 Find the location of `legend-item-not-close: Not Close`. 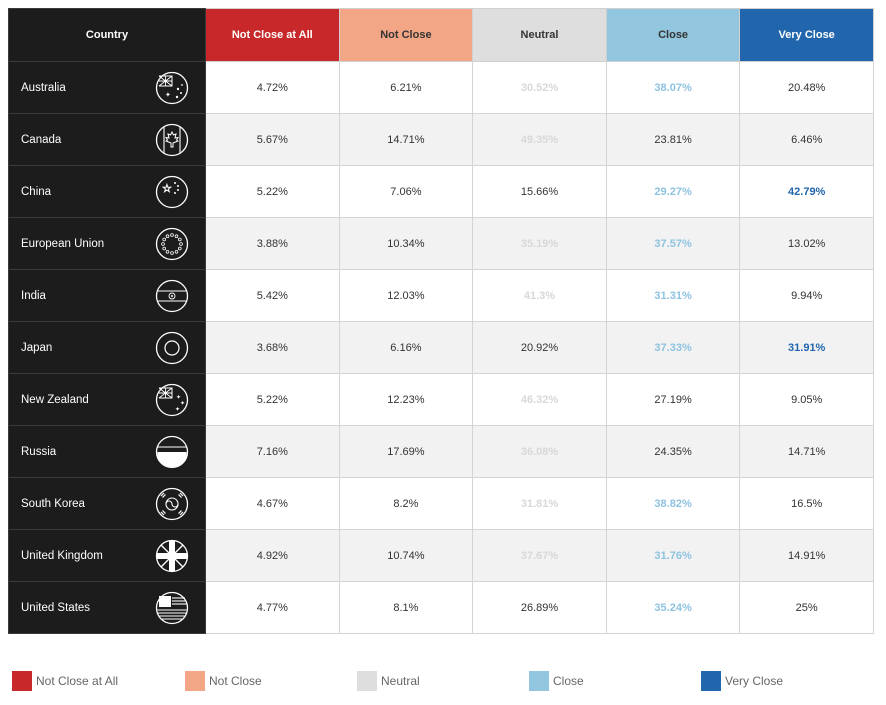

legend-item-not-close: Not Close is located at coordinates (223, 681).